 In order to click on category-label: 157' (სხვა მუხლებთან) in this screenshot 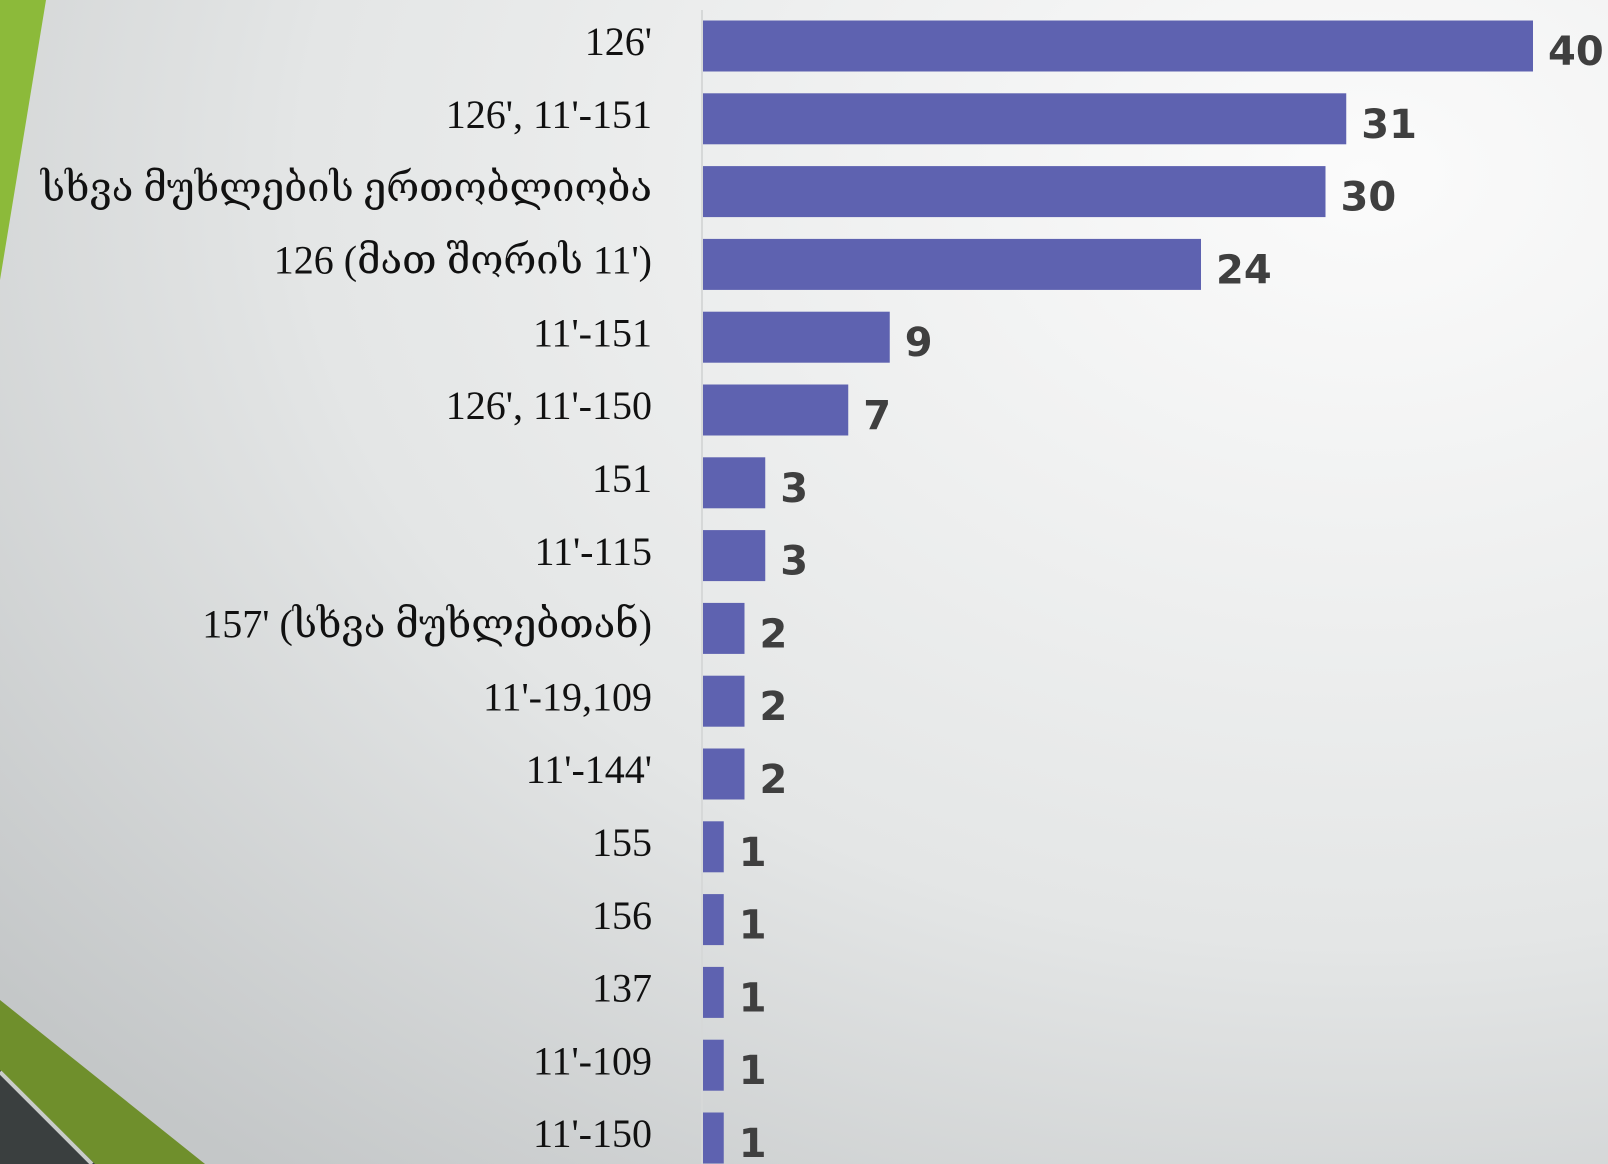, I will do `click(427, 624)`.